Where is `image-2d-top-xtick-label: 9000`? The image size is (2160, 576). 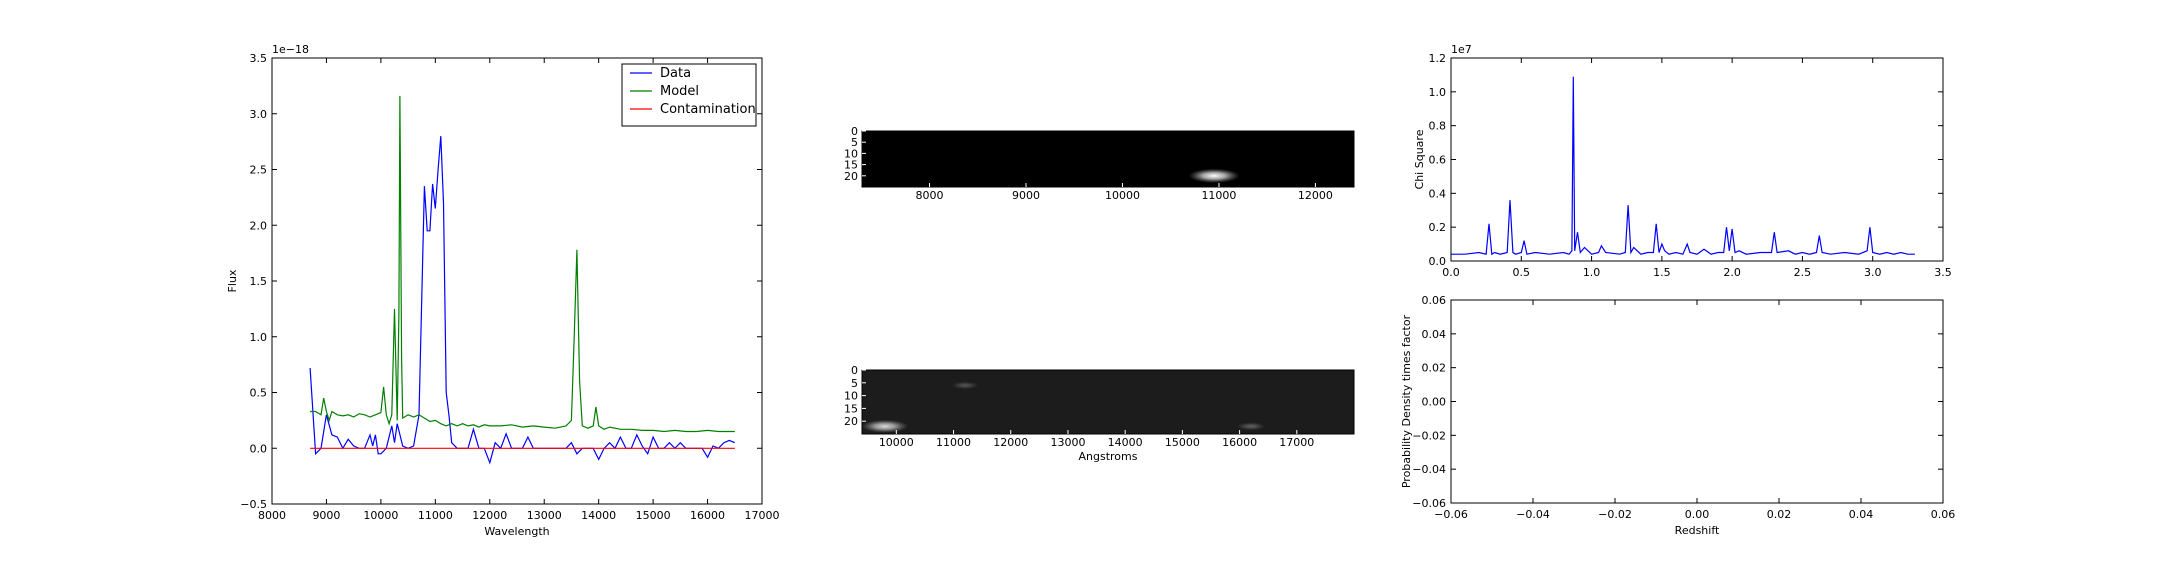 image-2d-top-xtick-label: 9000 is located at coordinates (1026, 195).